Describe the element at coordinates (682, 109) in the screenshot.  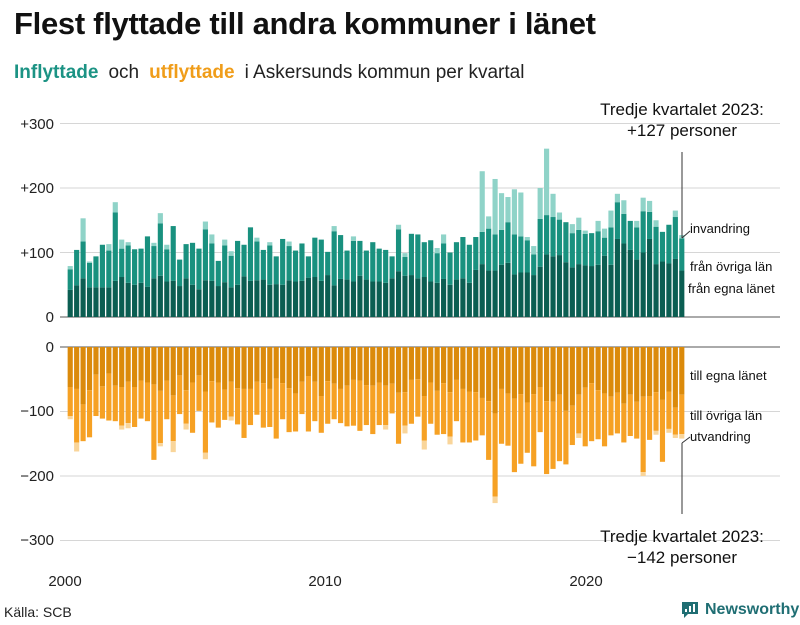
I see `annotation-top-line1: Tredje kvartalet 2023:` at that location.